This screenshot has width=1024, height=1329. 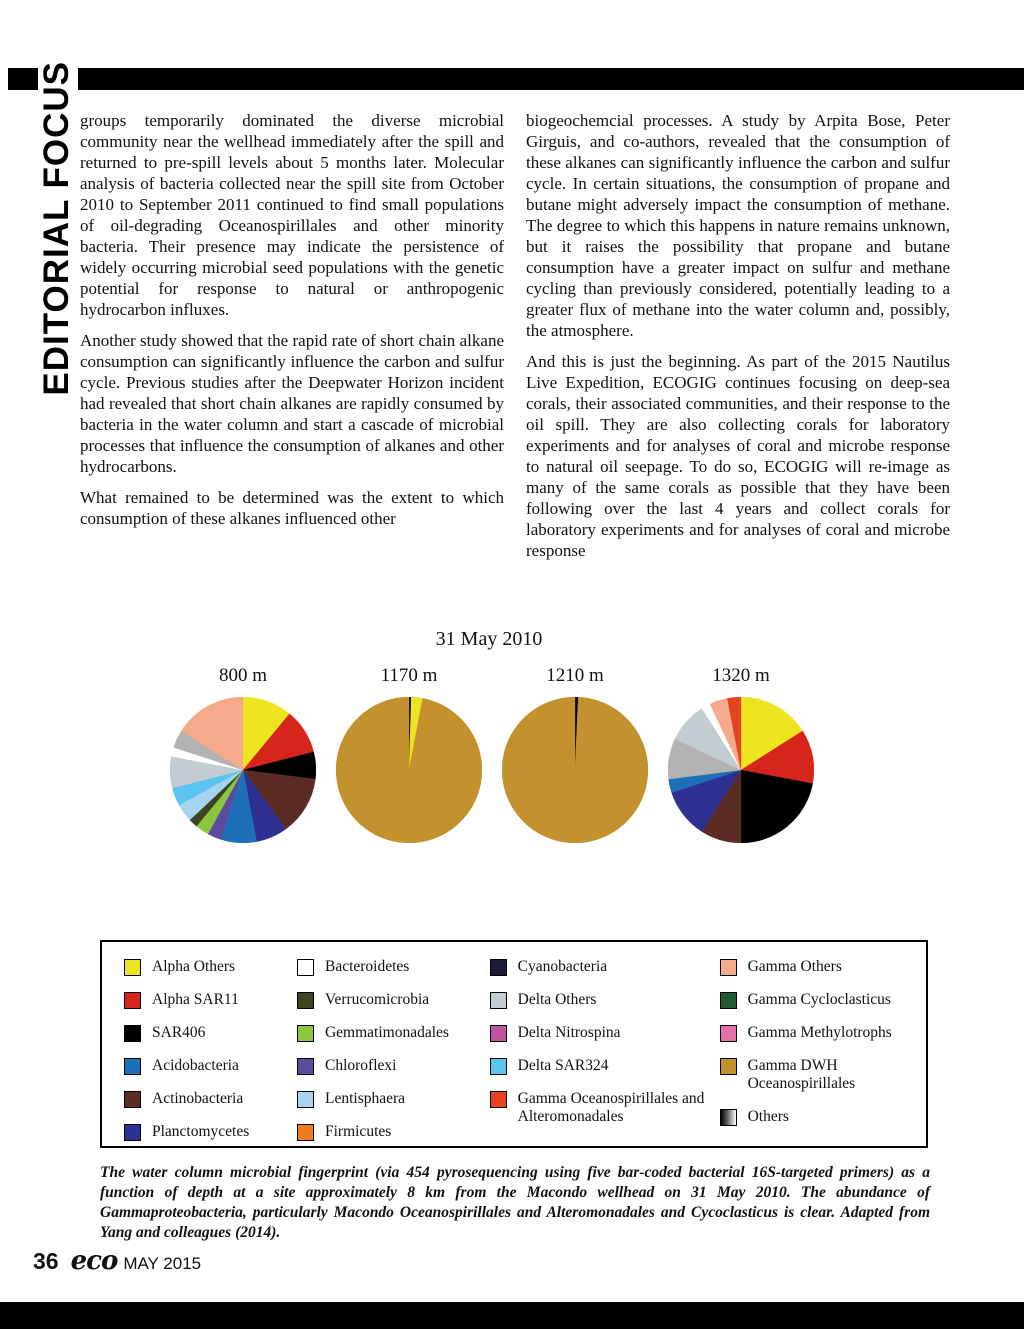 I want to click on section-banner-text: EDITORIAL FOCUS, so click(x=56, y=228).